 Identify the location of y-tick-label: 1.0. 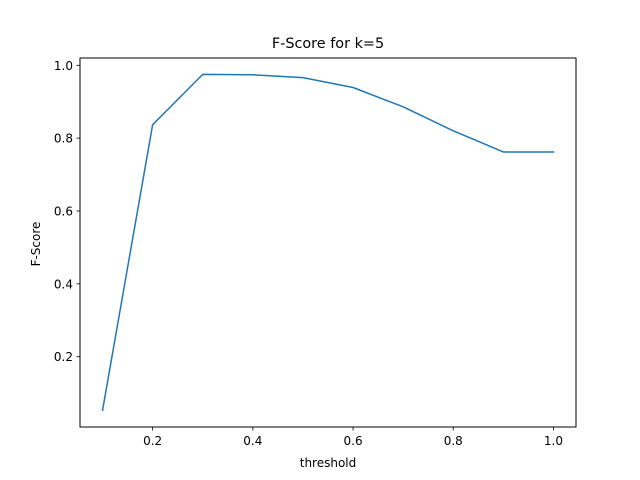
(63, 66).